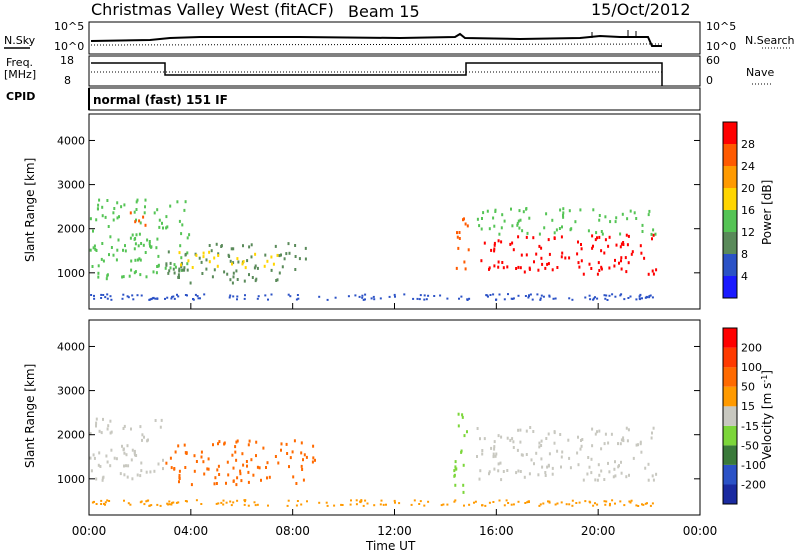  Describe the element at coordinates (598, 531) in the screenshot. I see `xtick-label: 20:00` at that location.